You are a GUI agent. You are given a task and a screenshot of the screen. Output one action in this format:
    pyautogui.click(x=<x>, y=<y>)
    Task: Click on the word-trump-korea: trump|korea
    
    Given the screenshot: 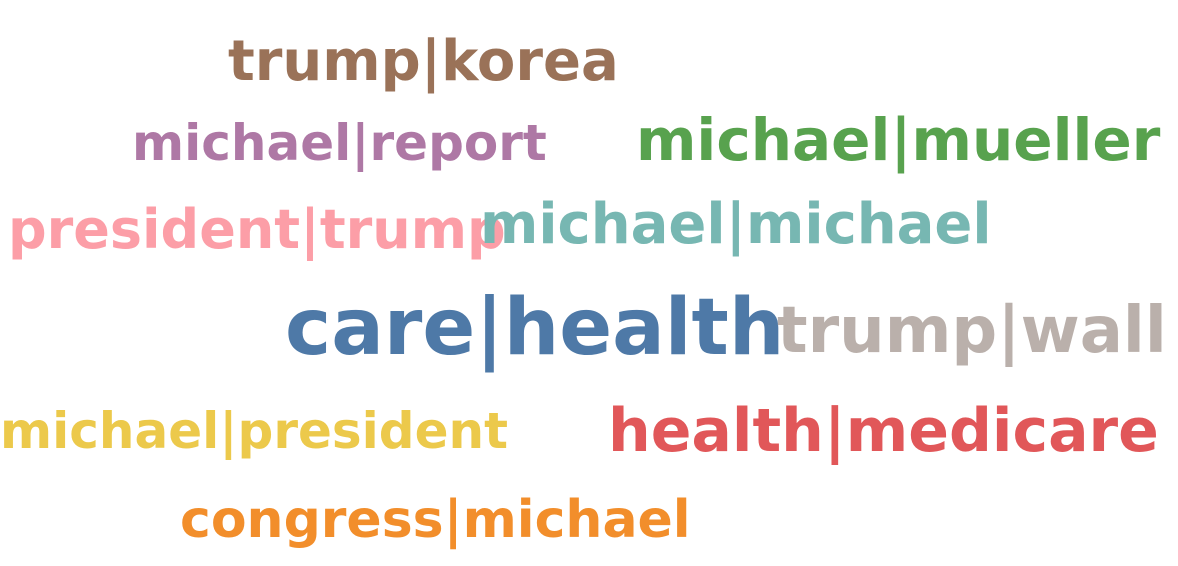 What is the action you would take?
    pyautogui.click(x=423, y=61)
    